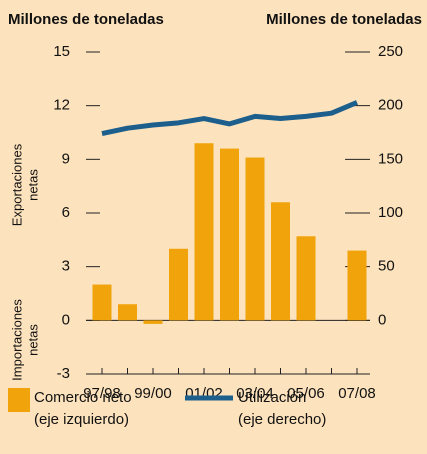 The image size is (427, 454). What do you see at coordinates (153, 393) in the screenshot?
I see `x-tick-label: 99/00` at bounding box center [153, 393].